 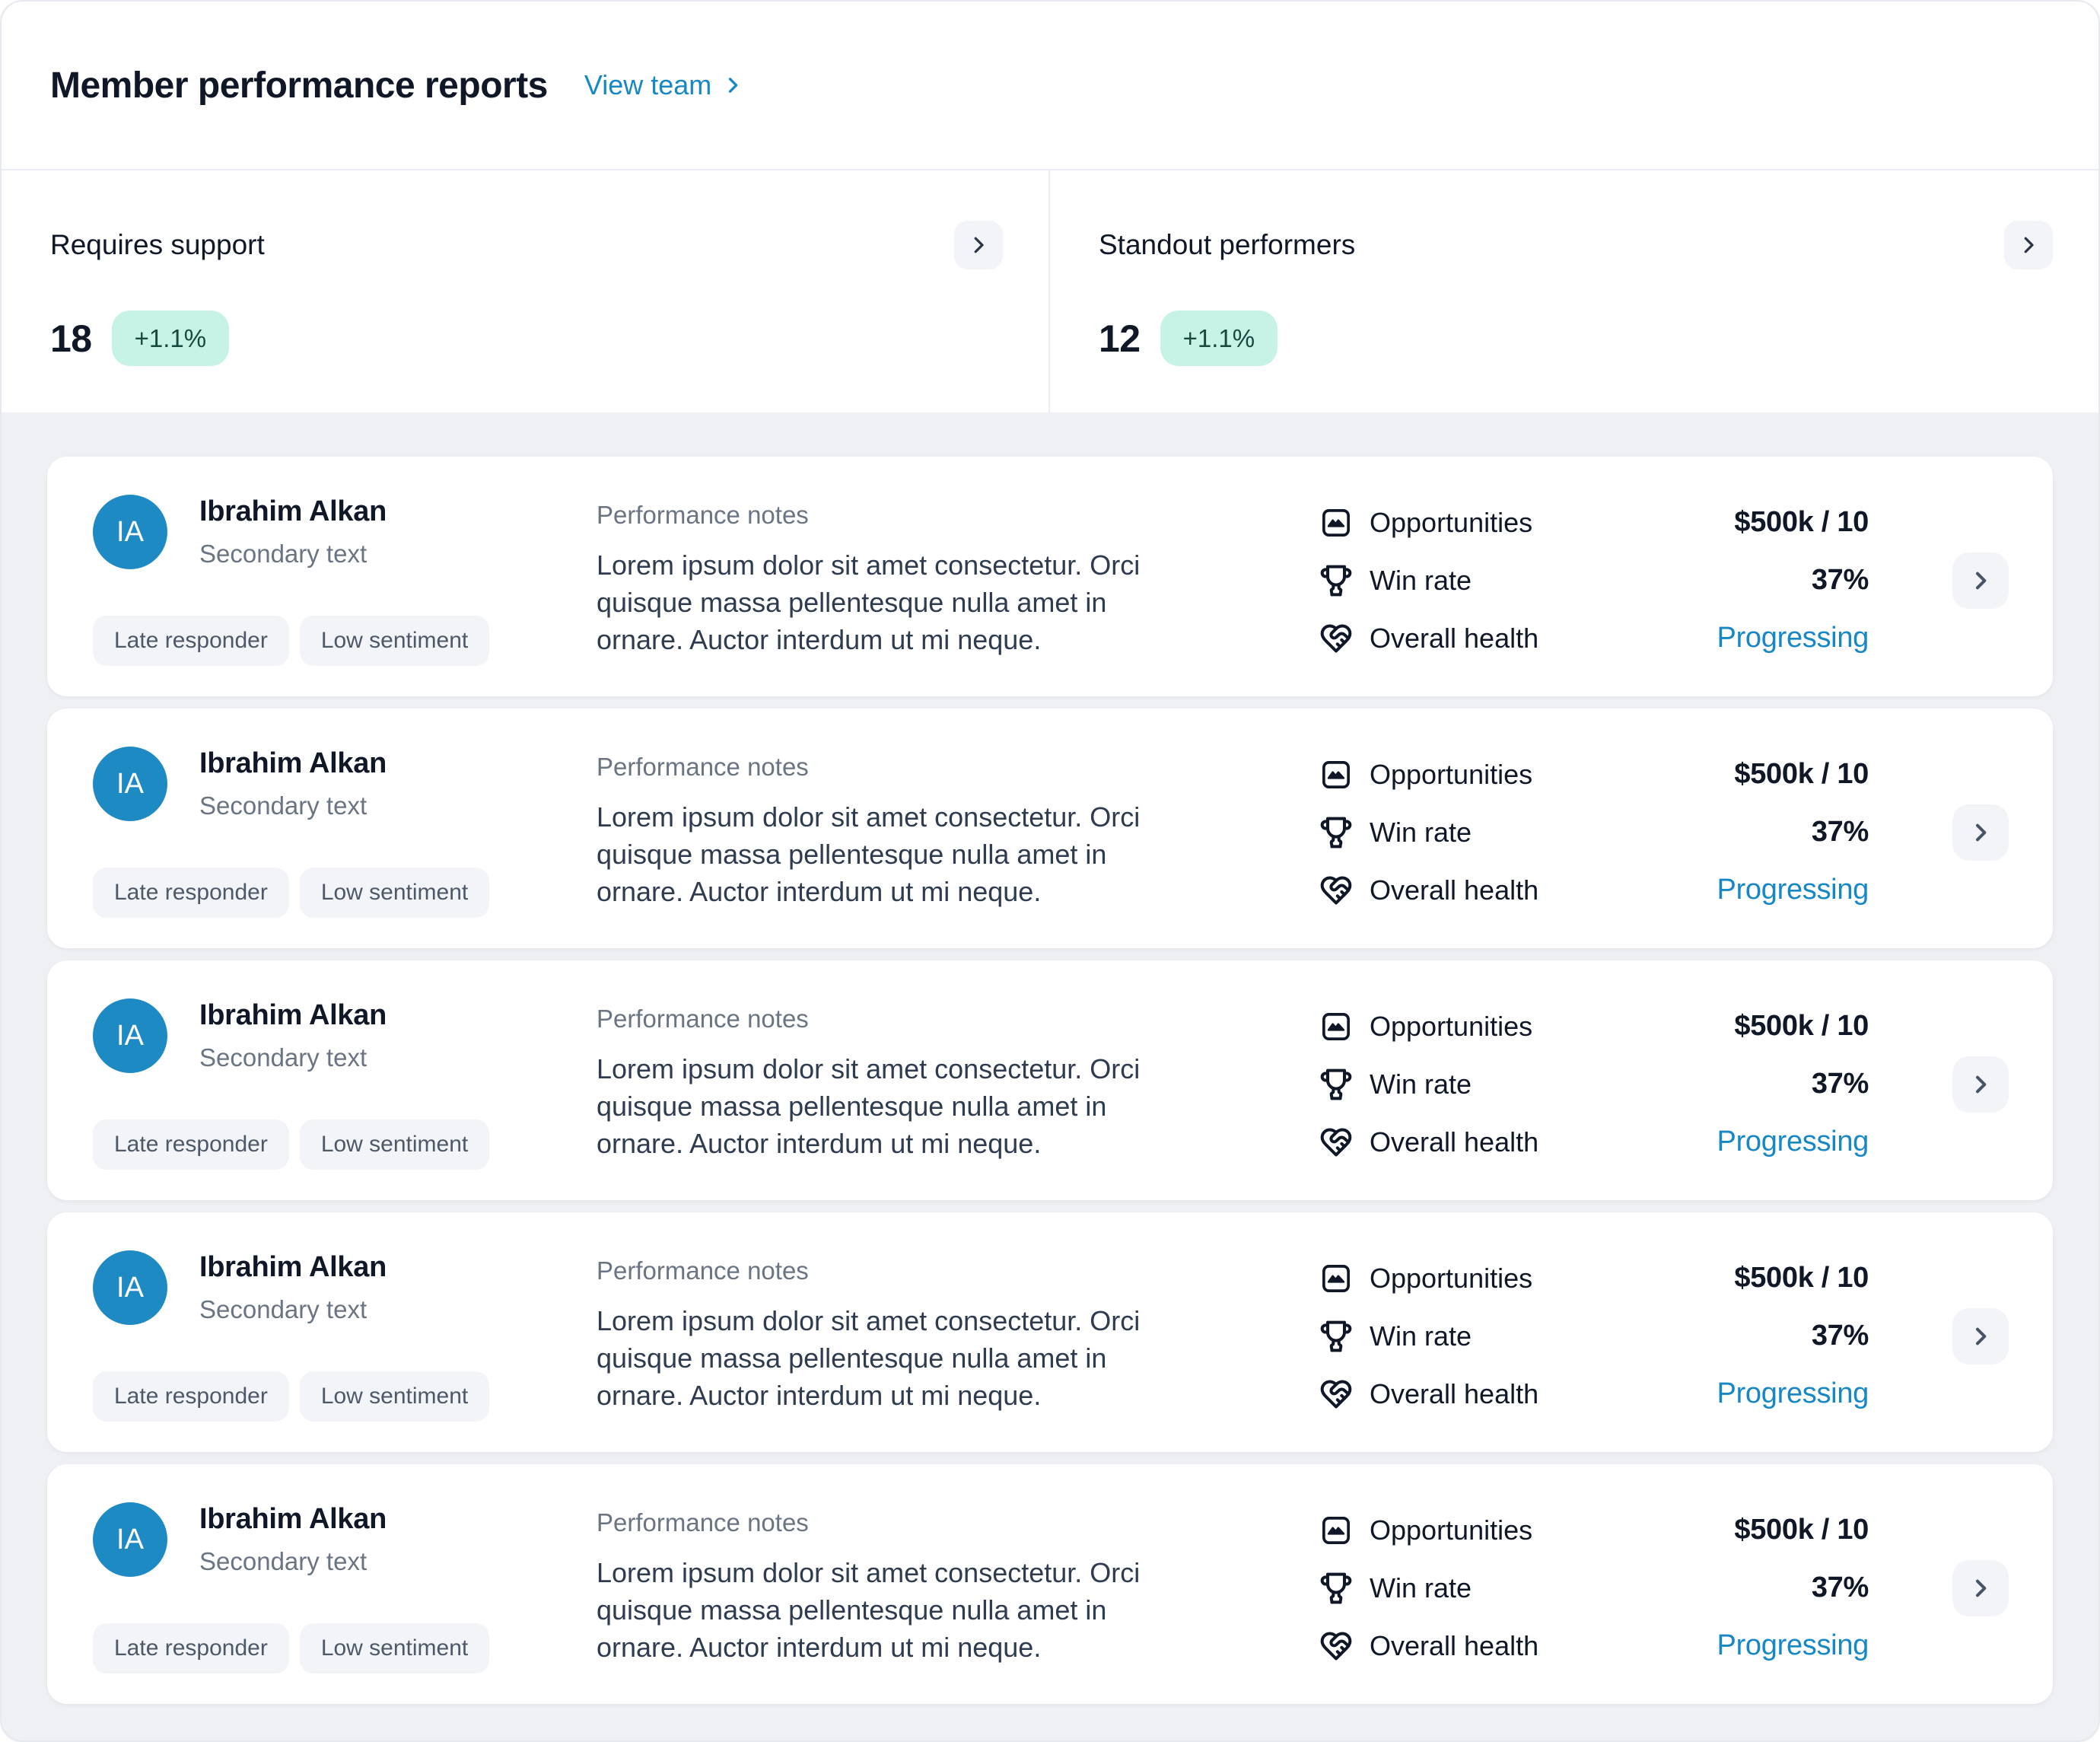 I want to click on summary-count: 18, so click(x=71, y=338).